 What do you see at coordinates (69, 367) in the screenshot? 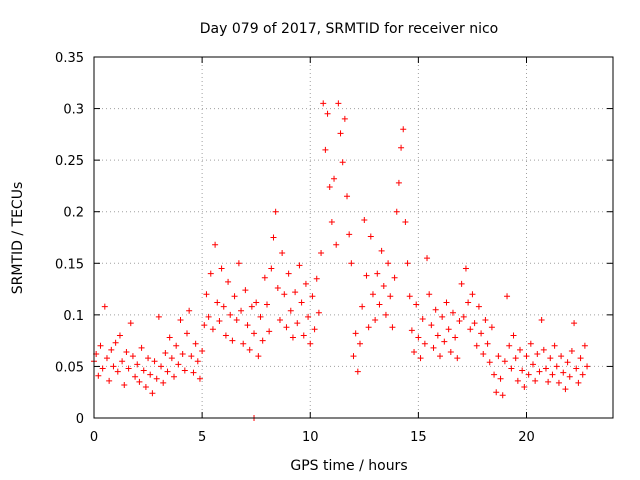
I see `y-tick-label: 0.05` at bounding box center [69, 367].